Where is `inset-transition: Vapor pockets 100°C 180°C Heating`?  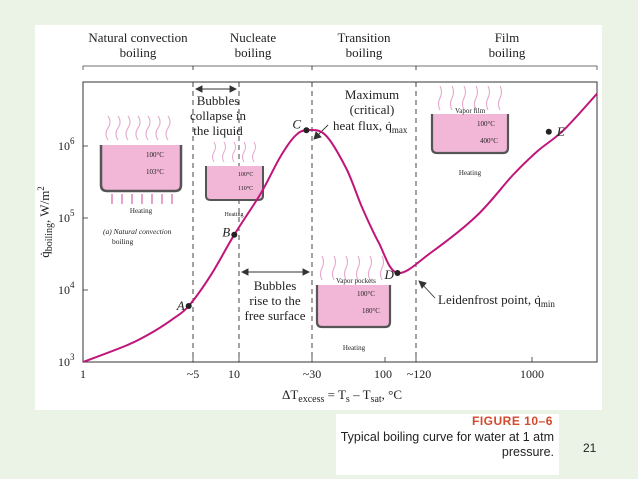
inset-transition: Vapor pockets 100°C 180°C Heating is located at coordinates (353, 303).